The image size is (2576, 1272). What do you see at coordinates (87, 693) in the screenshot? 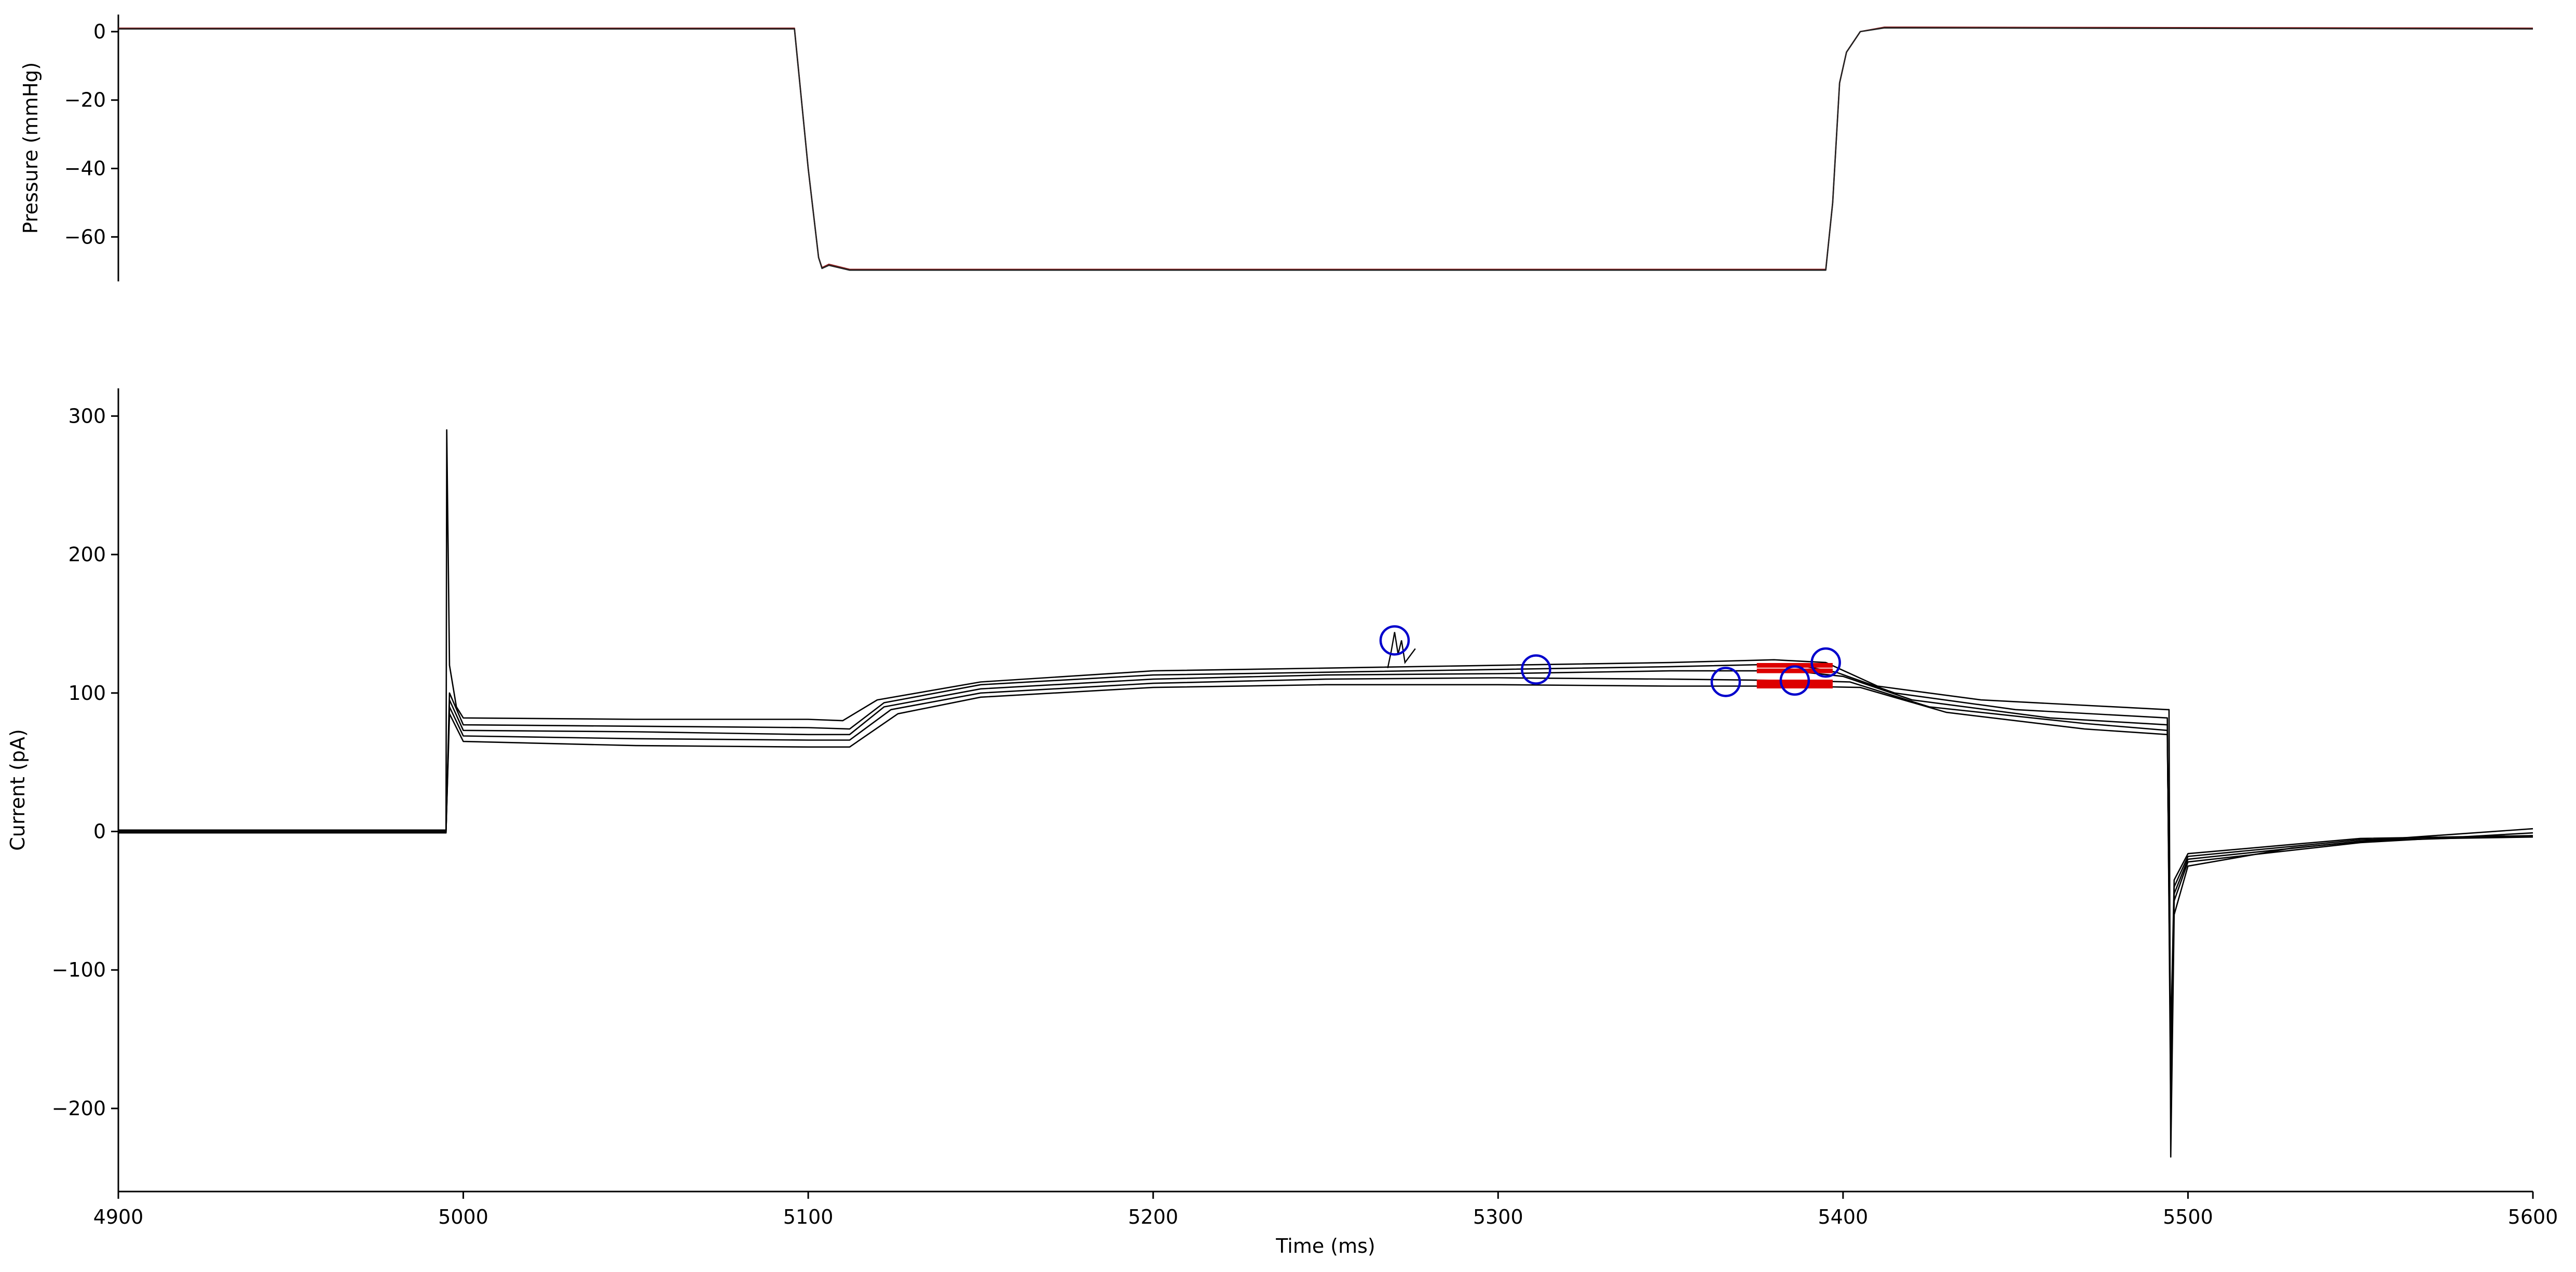
I see `y-tick-label: 100` at bounding box center [87, 693].